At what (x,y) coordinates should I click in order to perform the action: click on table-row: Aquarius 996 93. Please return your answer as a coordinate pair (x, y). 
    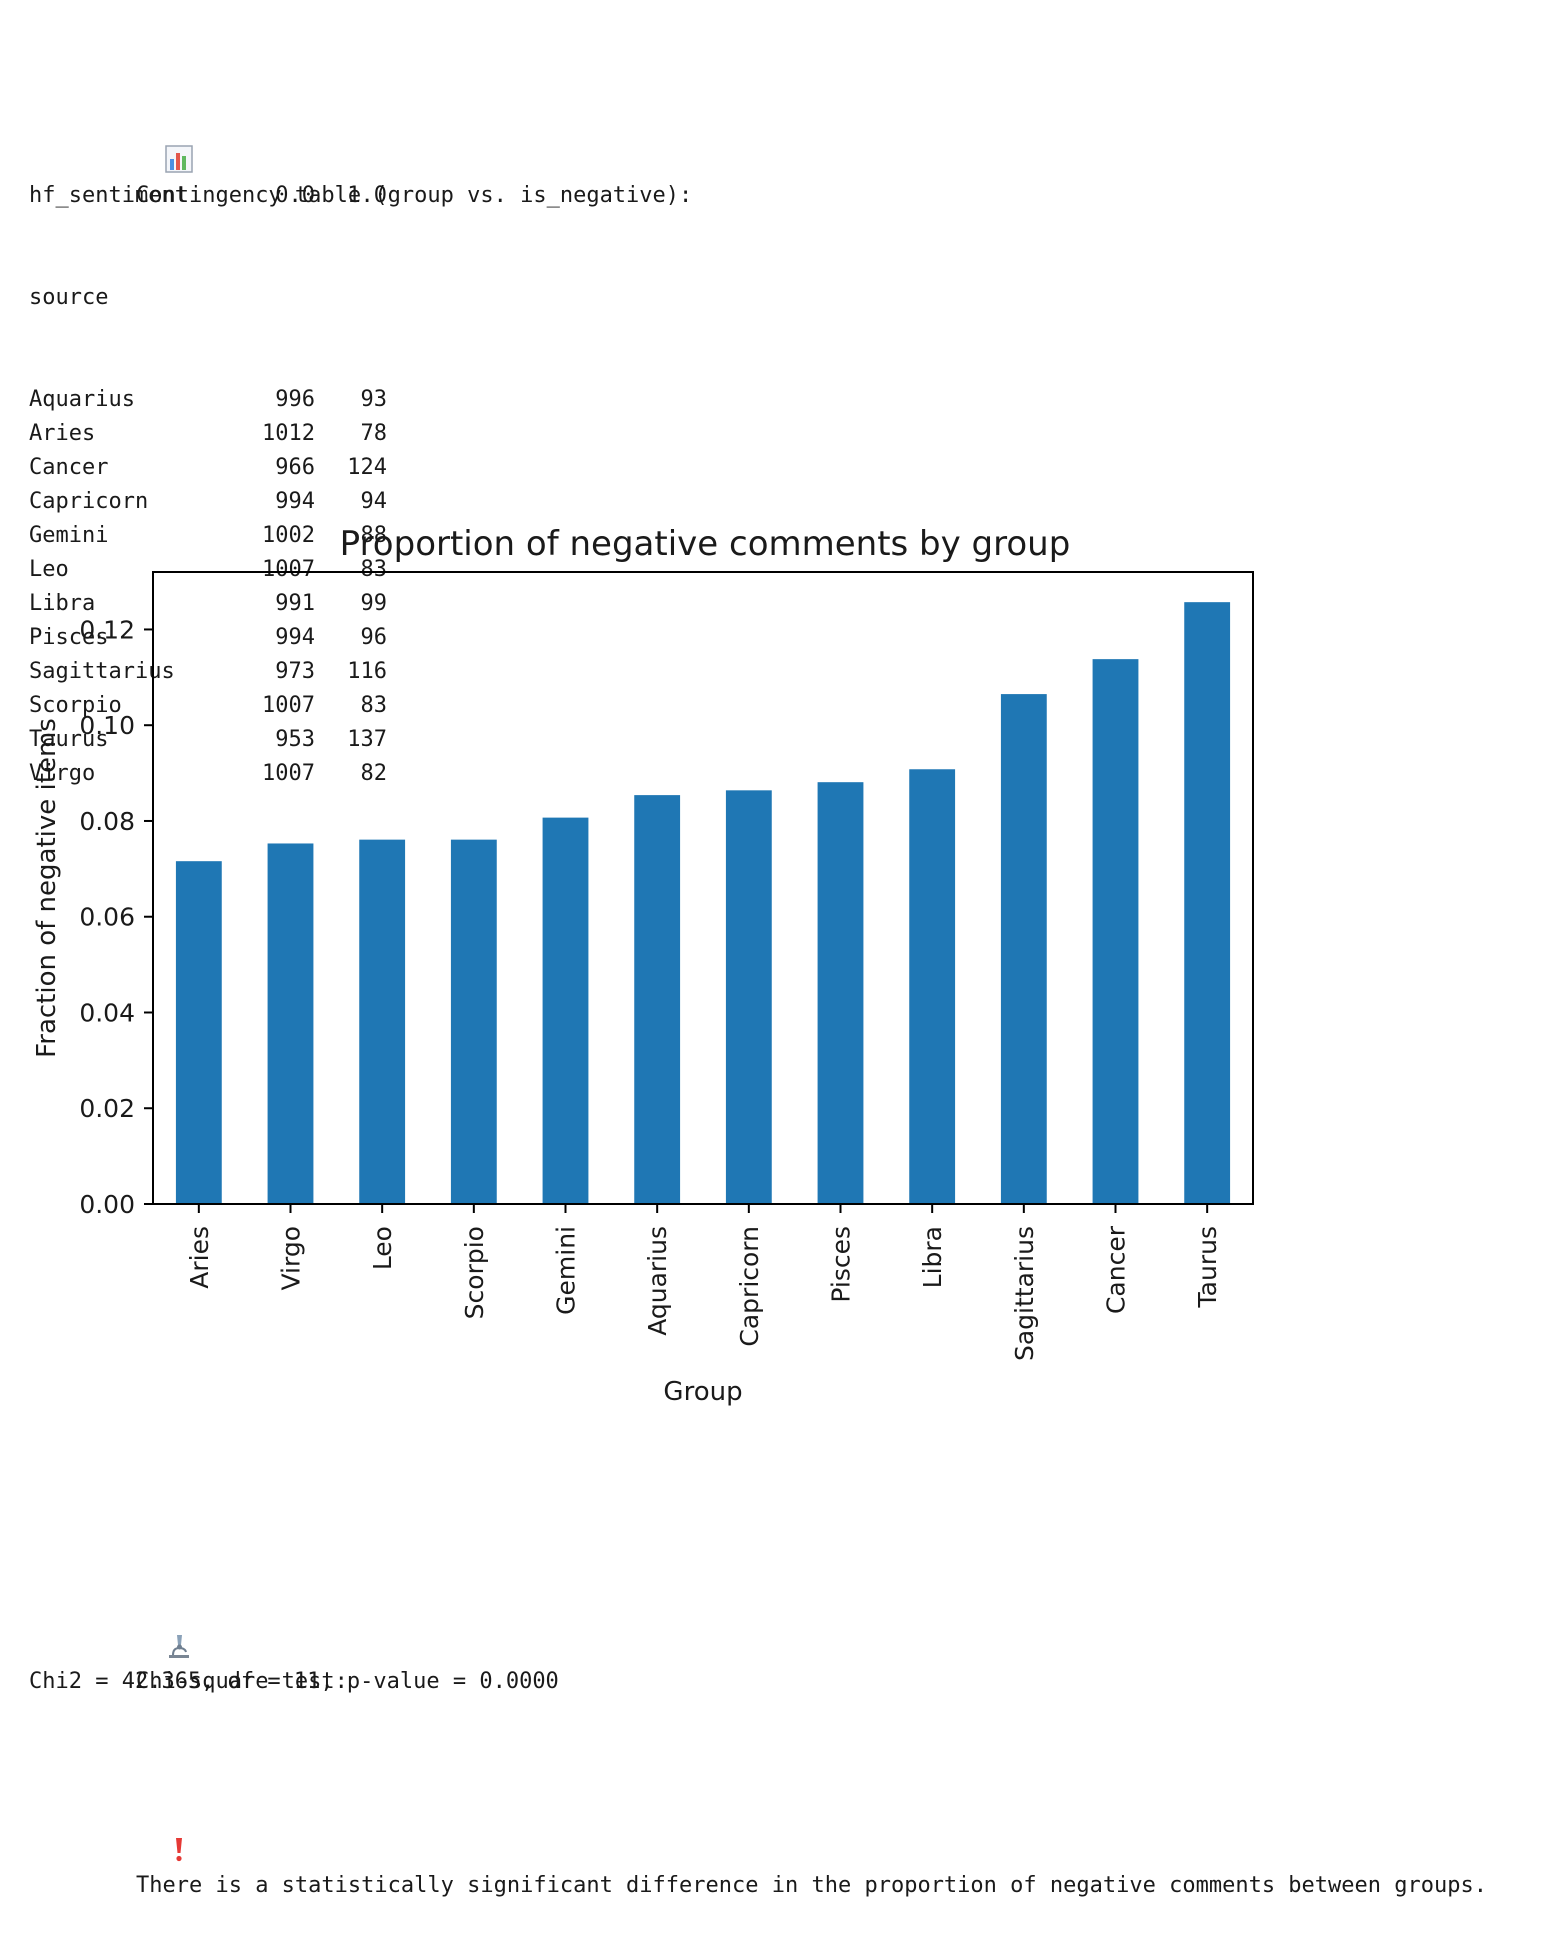
    Looking at the image, I should click on (360, 400).